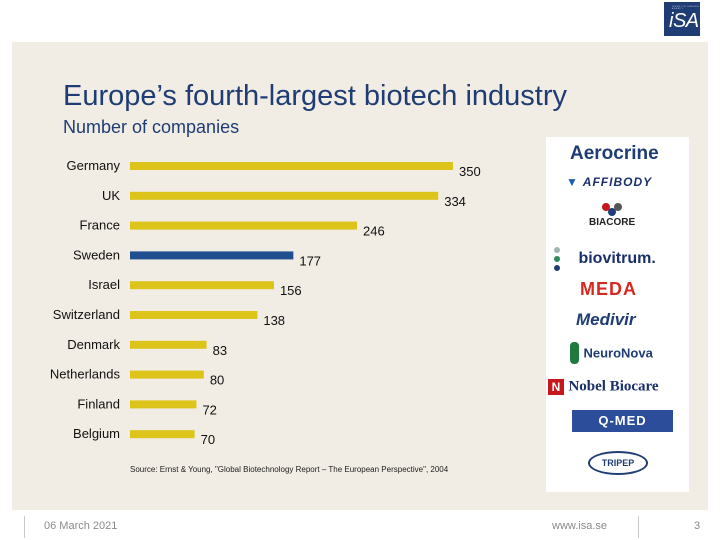  What do you see at coordinates (291, 166) in the screenshot?
I see `bar-germany` at bounding box center [291, 166].